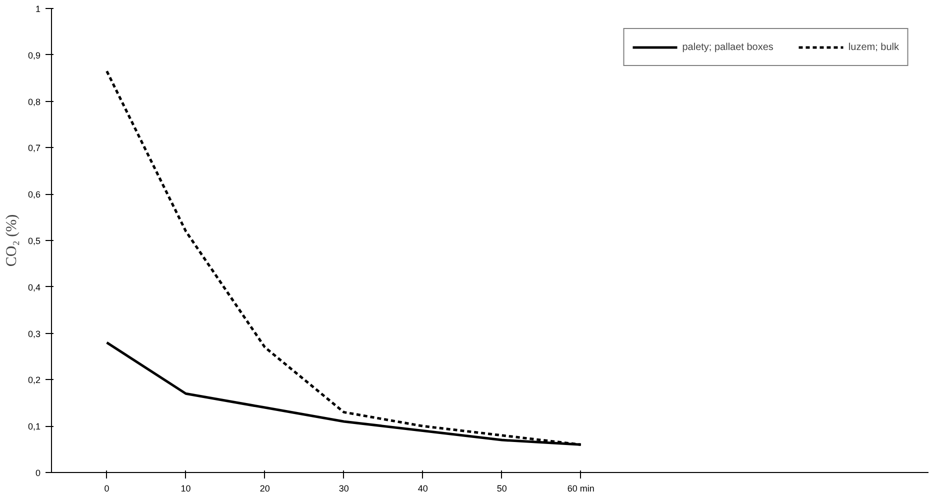  What do you see at coordinates (38, 473) in the screenshot?
I see `y-tick-label: 0` at bounding box center [38, 473].